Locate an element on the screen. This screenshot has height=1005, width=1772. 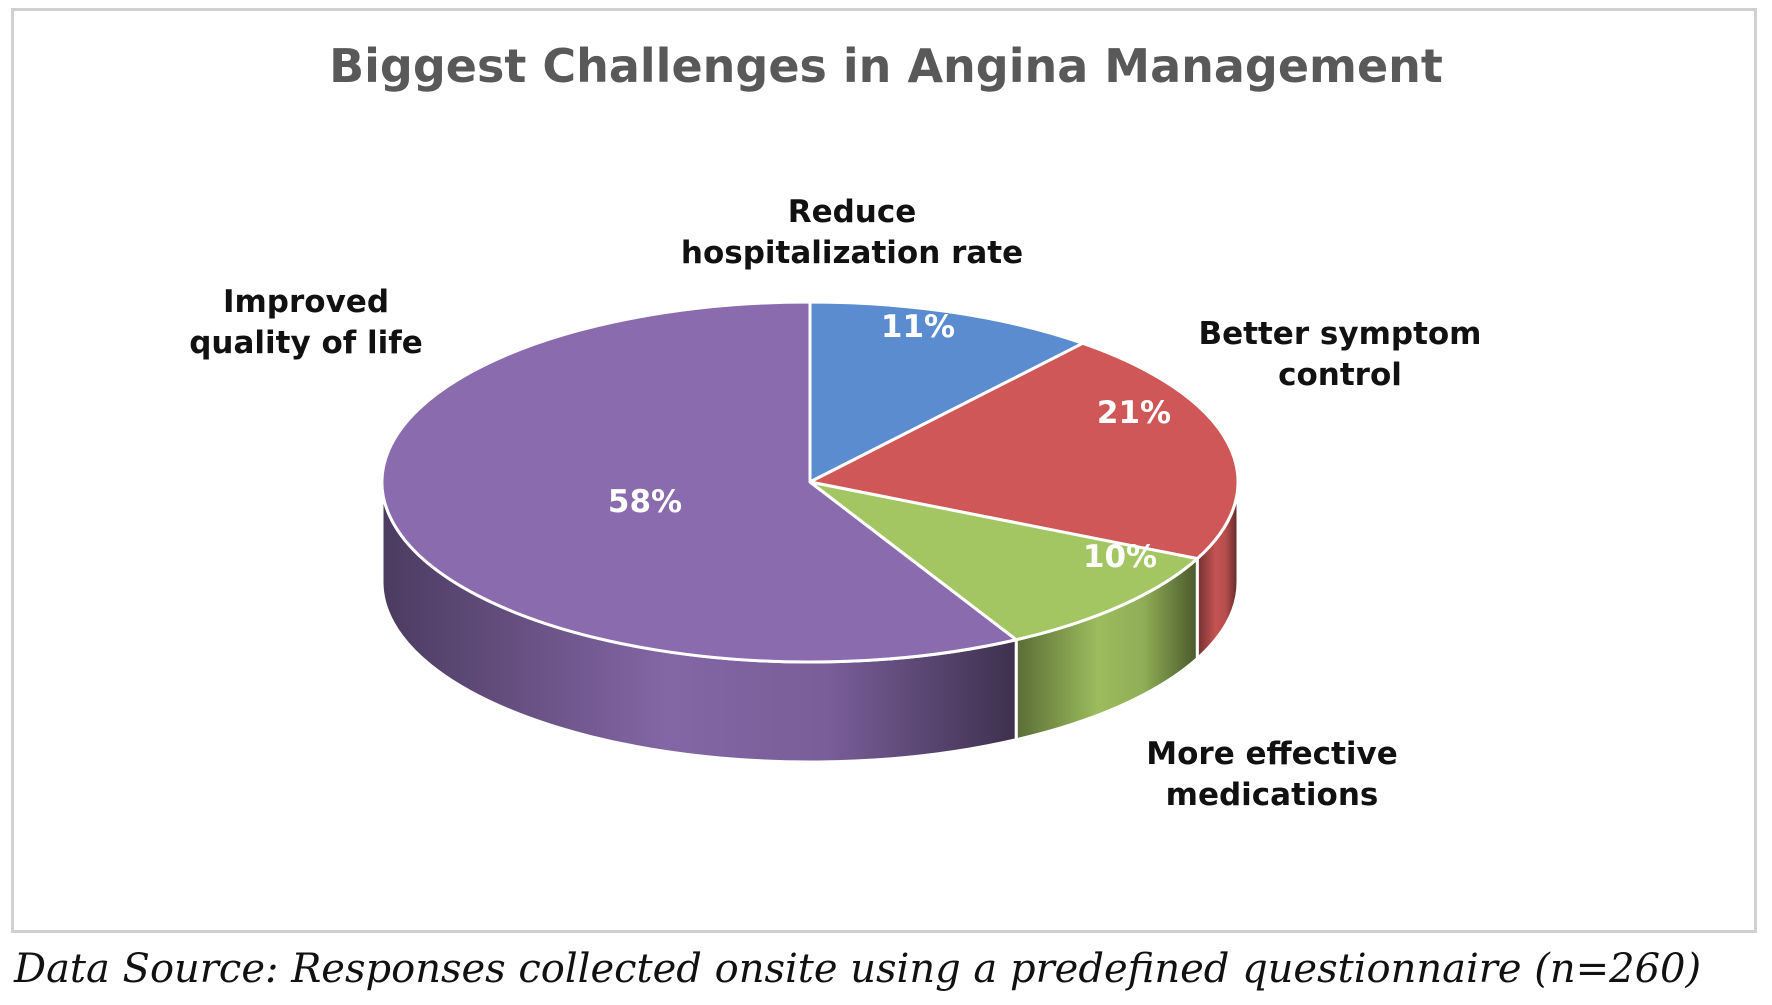
chart-title: Biggest Challenges in Angina Management is located at coordinates (886, 66).